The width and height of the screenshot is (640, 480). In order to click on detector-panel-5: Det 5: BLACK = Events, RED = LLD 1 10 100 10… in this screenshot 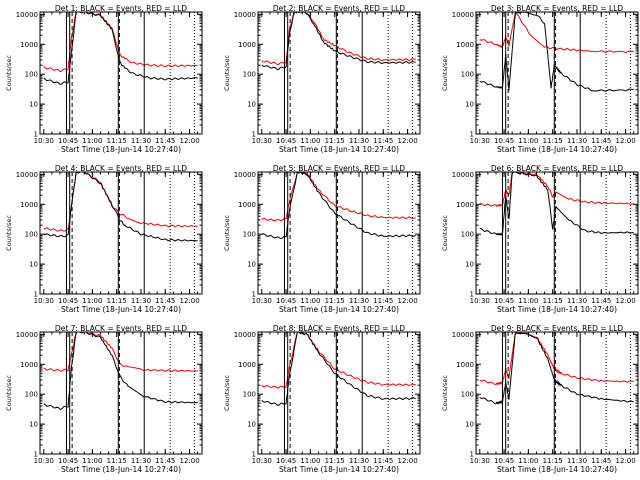, I will do `click(322, 239)`.